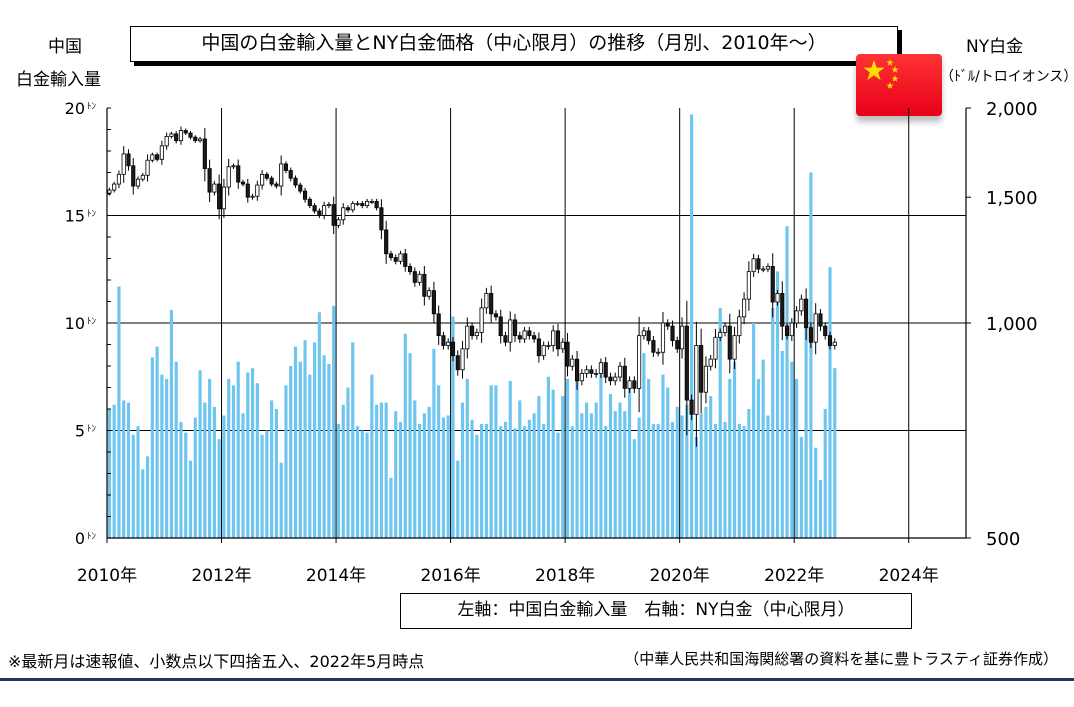 This screenshot has width=1074, height=707. What do you see at coordinates (1002, 324) in the screenshot?
I see `right-axis-ticks: 500 1,000 1,500 2,000` at bounding box center [1002, 324].